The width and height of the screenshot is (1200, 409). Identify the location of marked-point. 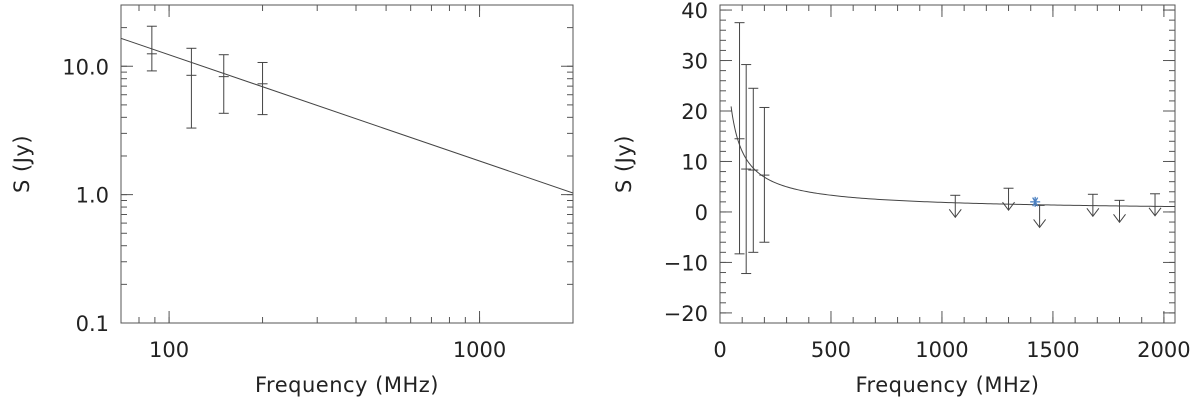
(1035, 201).